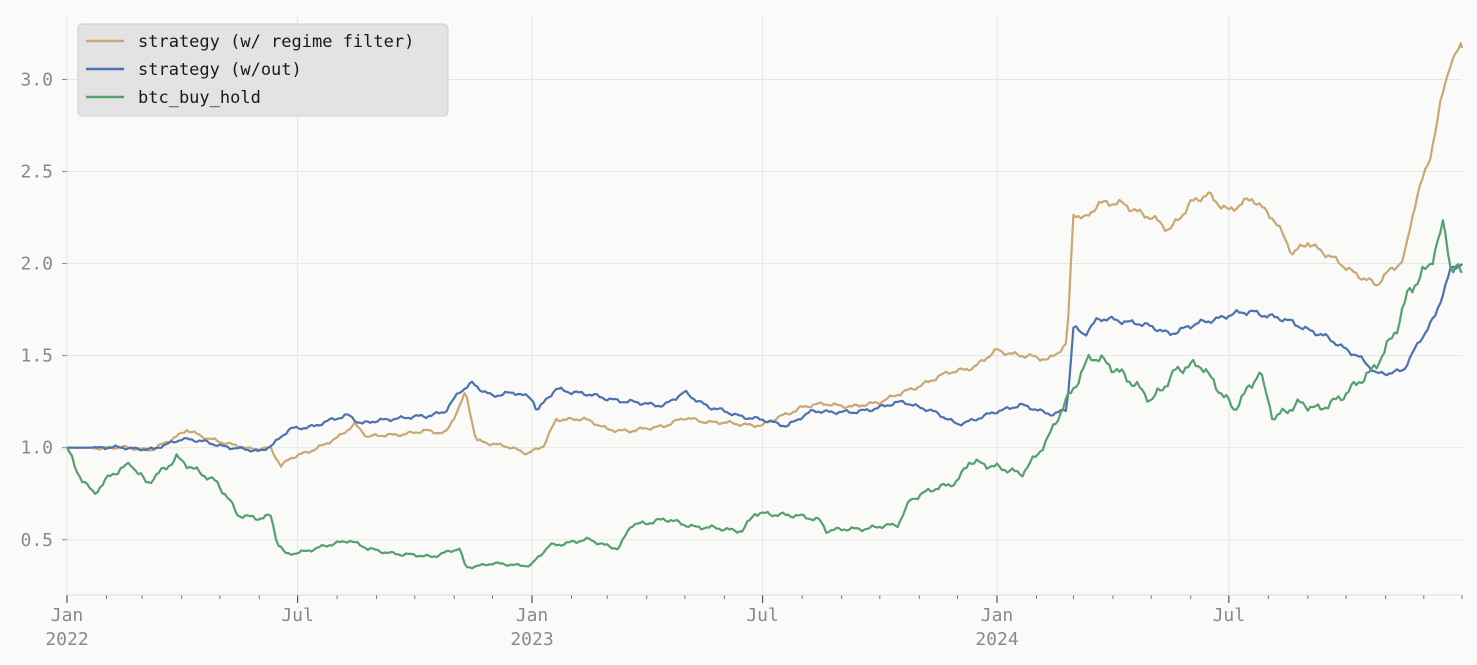 The height and width of the screenshot is (665, 1477). Describe the element at coordinates (36, 79) in the screenshot. I see `y-tick-label: 3.0` at that location.